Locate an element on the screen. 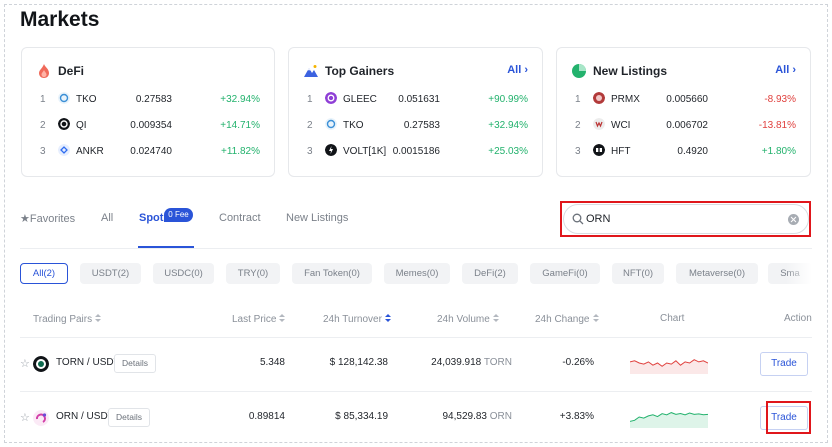 The width and height of the screenshot is (832, 447). tab-all: All is located at coordinates (107, 218).